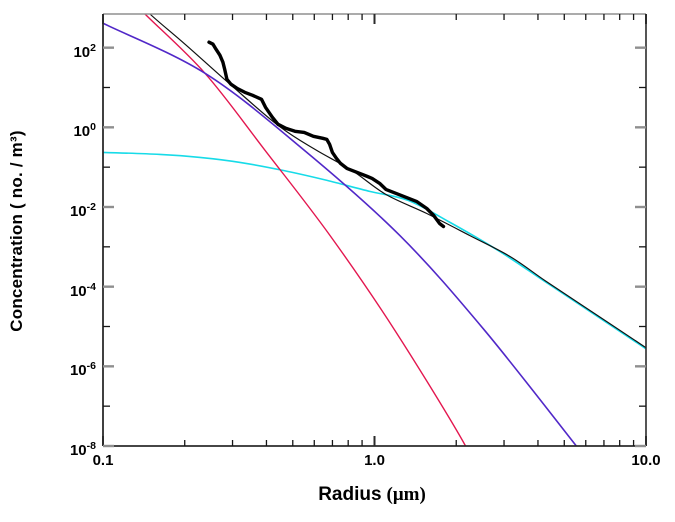 This screenshot has height=522, width=675. Describe the element at coordinates (82, 449) in the screenshot. I see `y-tick-label: 10⁻⁸` at that location.